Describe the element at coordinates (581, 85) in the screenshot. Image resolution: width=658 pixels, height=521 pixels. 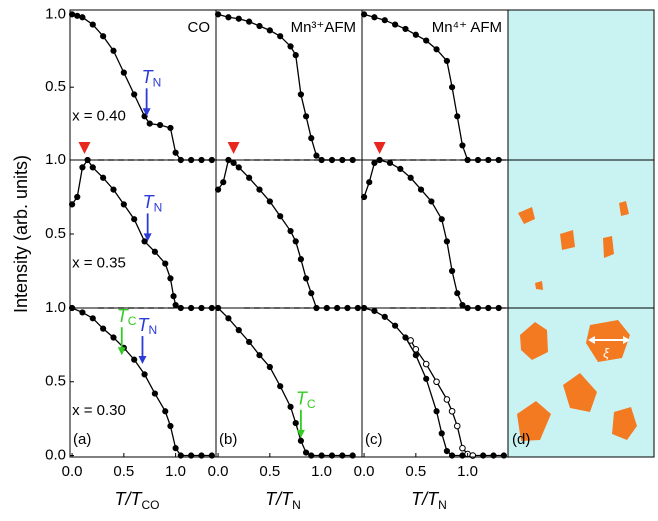
I see `panel-d-top` at that location.